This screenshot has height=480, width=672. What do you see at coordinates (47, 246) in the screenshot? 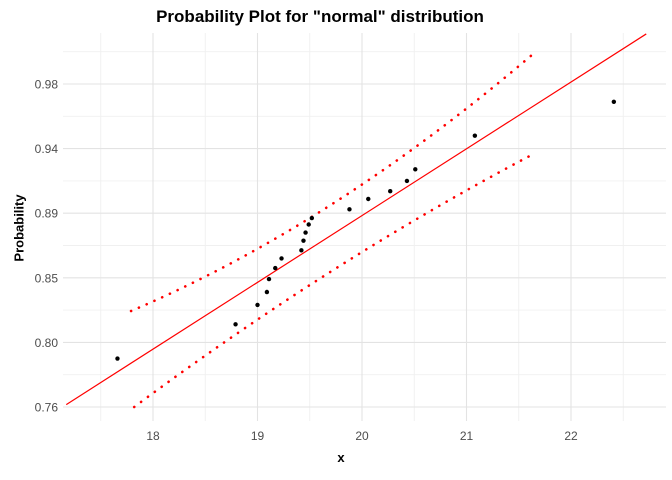
I see `y-tick-labels: 0.98 0.94 0.89 0.85 0.80 0.76` at bounding box center [47, 246].